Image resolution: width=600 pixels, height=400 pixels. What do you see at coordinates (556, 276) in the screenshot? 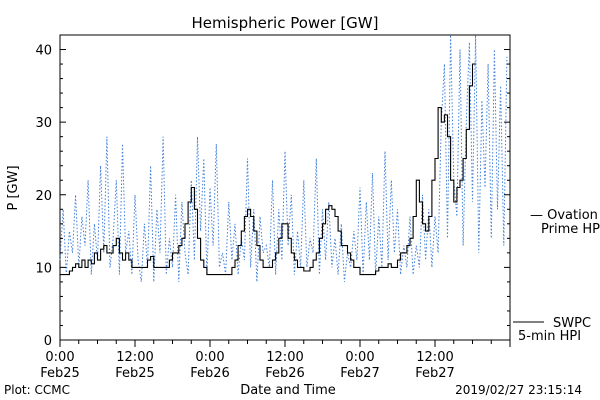
I see `legend: — Ovation Prime HPI SWPC 5-min HPI` at bounding box center [556, 276].